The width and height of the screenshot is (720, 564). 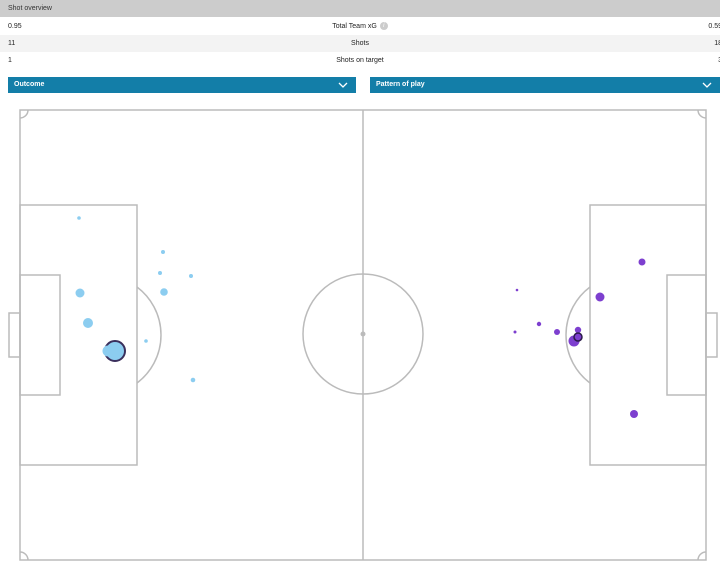 I want to click on stat-row-shots: 11 Shots 18, so click(x=360, y=43).